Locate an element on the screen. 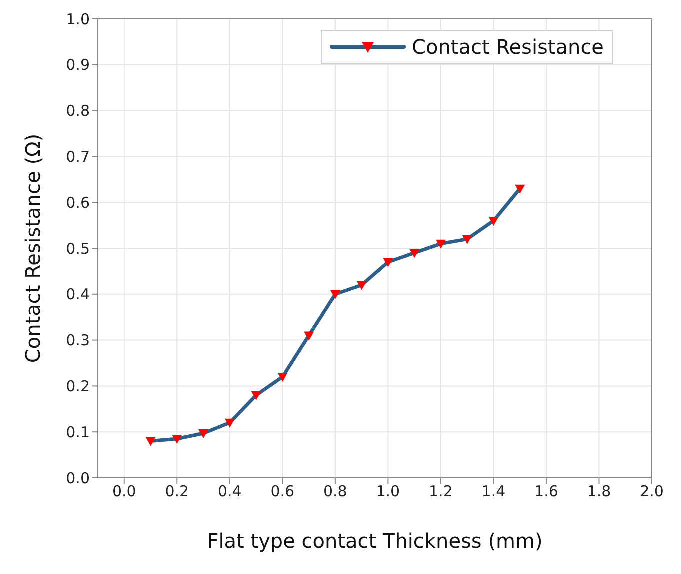  x-tick-label: 0.0 is located at coordinates (124, 491).